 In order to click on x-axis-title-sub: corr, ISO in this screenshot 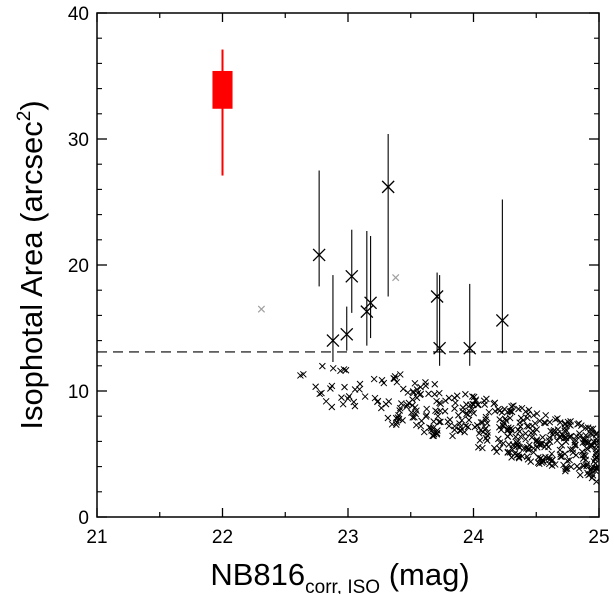, I will do `click(342, 585)`.